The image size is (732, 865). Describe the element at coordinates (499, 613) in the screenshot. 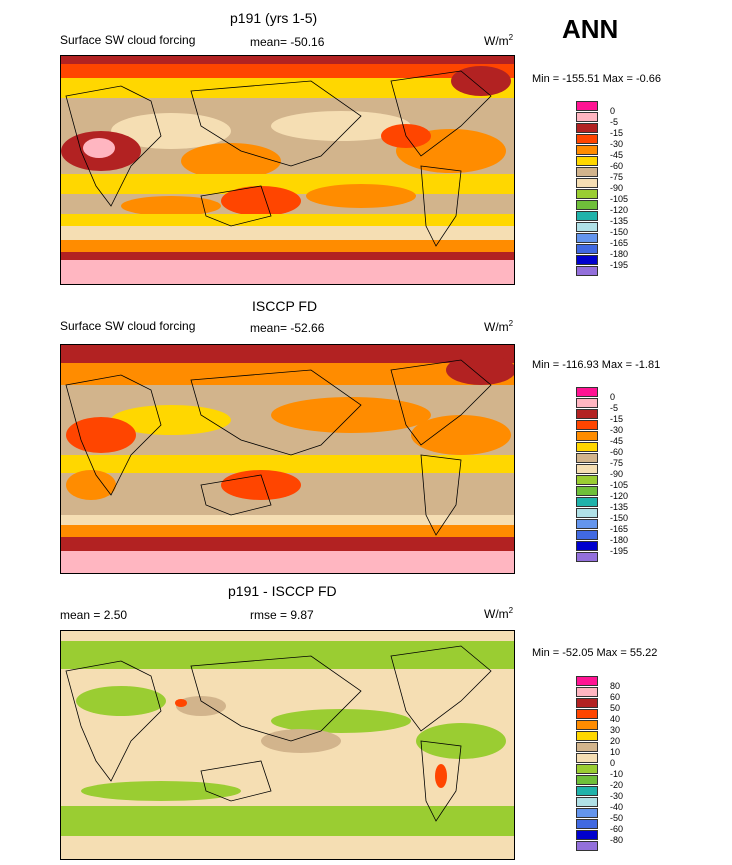

I see `panel-3-unit: W/m2` at that location.